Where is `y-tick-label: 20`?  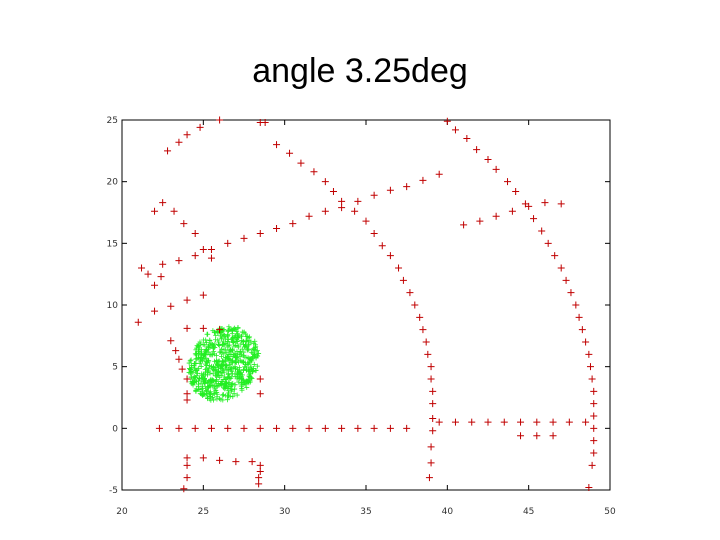 y-tick-label: 20 is located at coordinates (113, 183).